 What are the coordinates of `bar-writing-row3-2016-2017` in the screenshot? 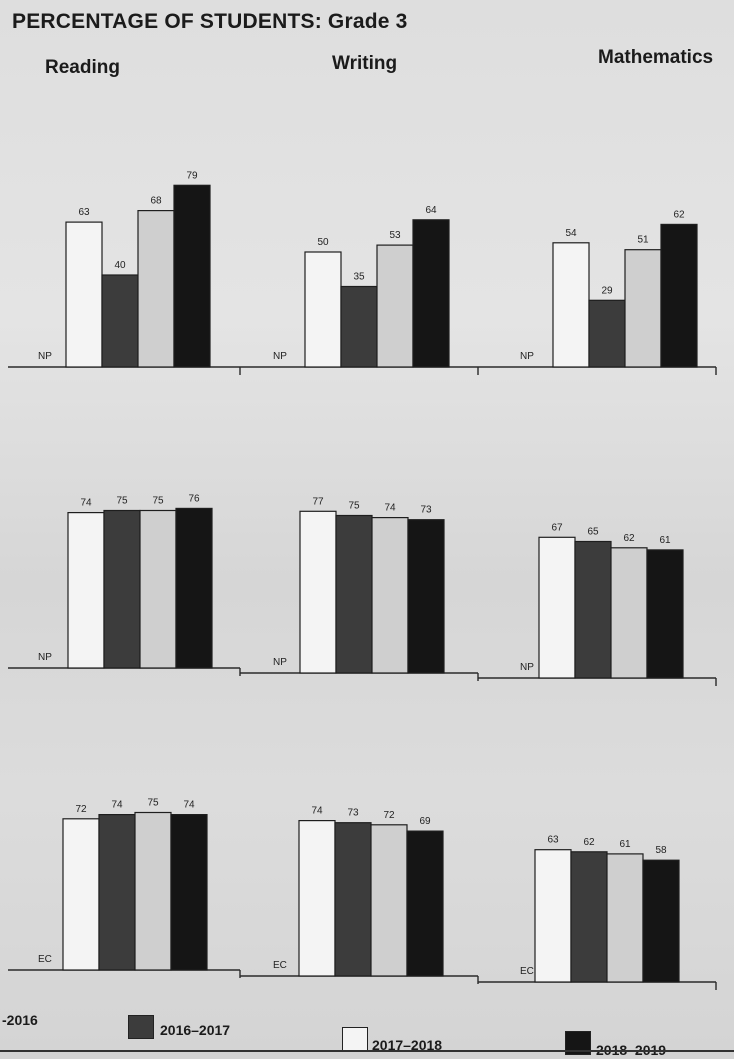 It's located at (353, 899).